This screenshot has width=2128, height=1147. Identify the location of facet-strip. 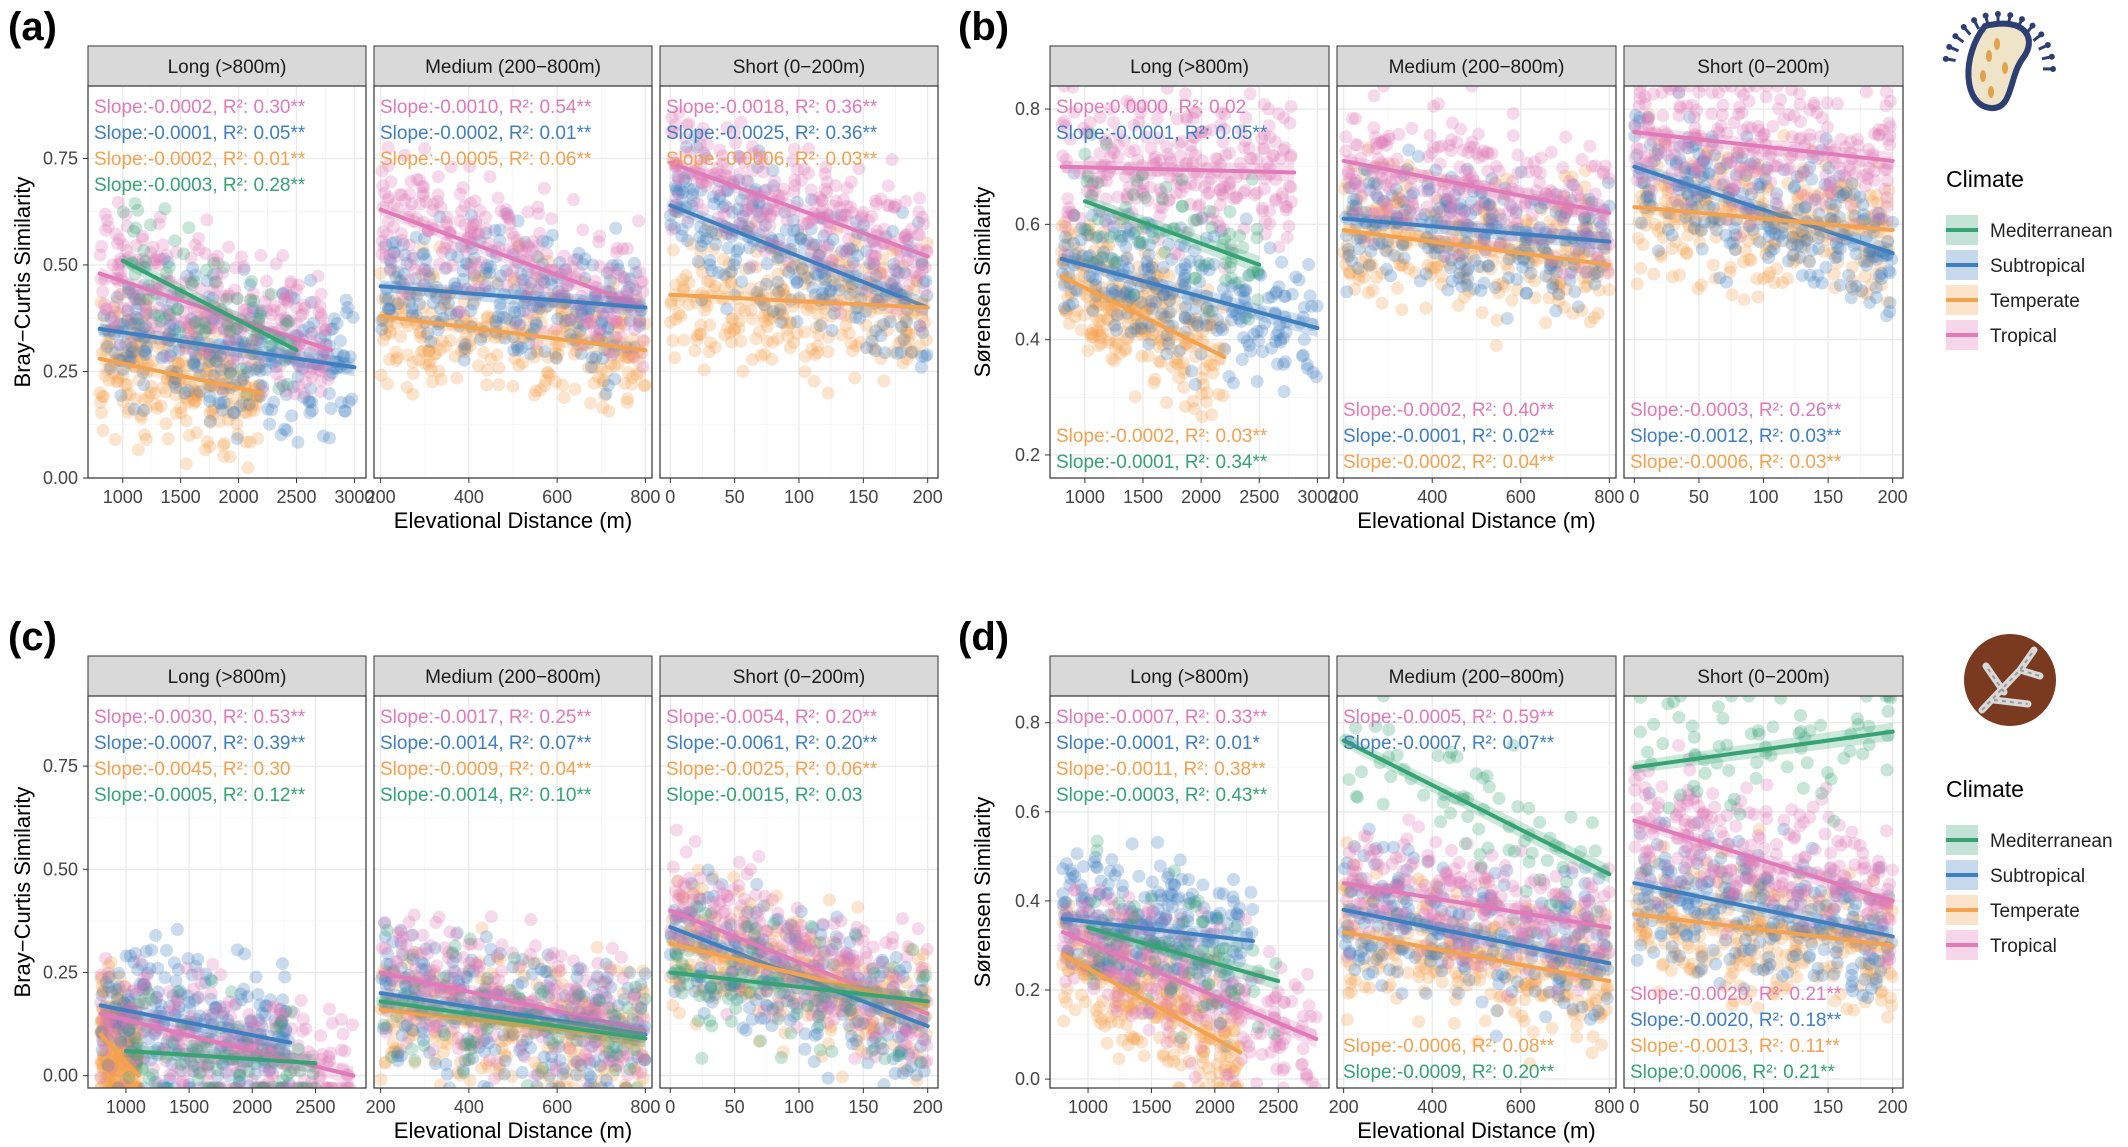
(1763, 66).